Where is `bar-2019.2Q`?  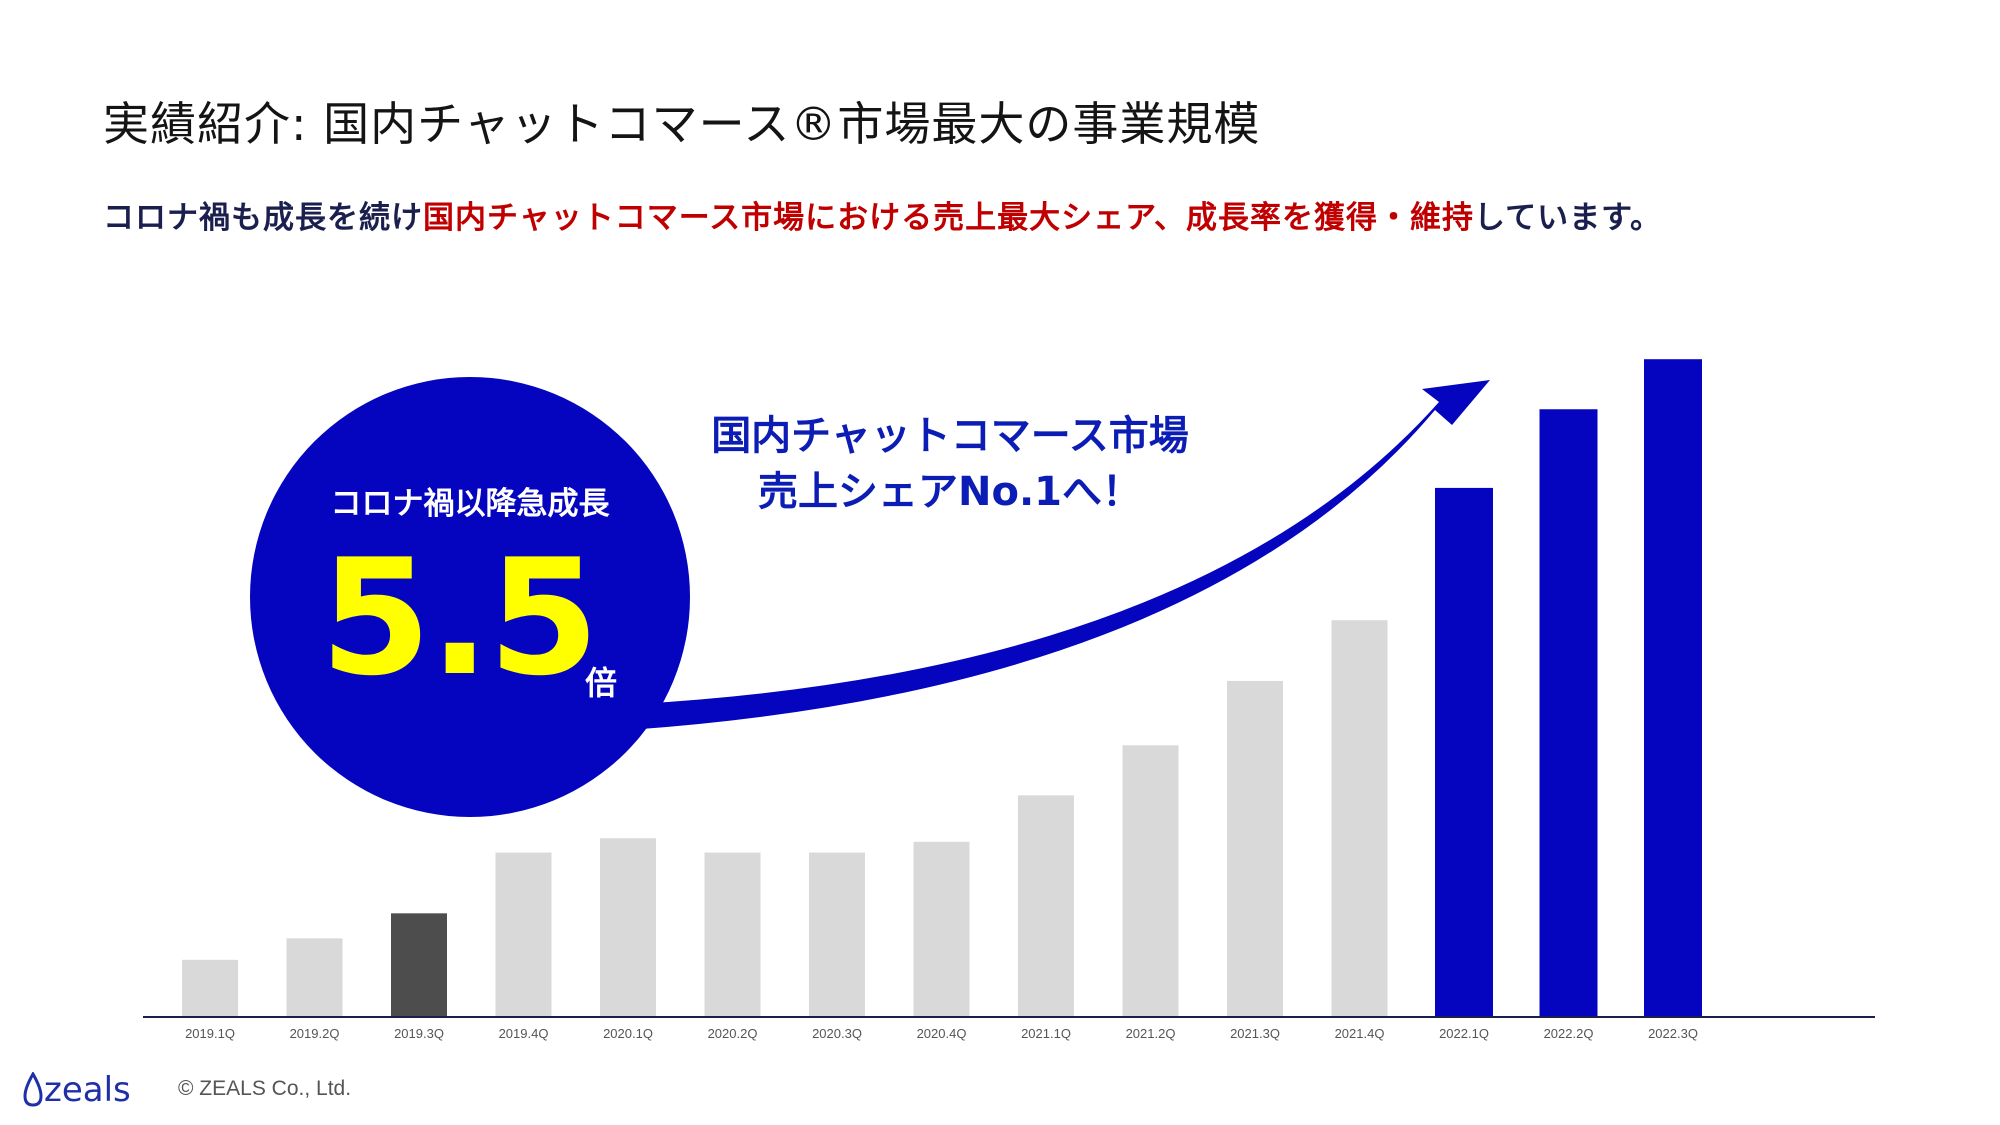 bar-2019.2Q is located at coordinates (314, 977).